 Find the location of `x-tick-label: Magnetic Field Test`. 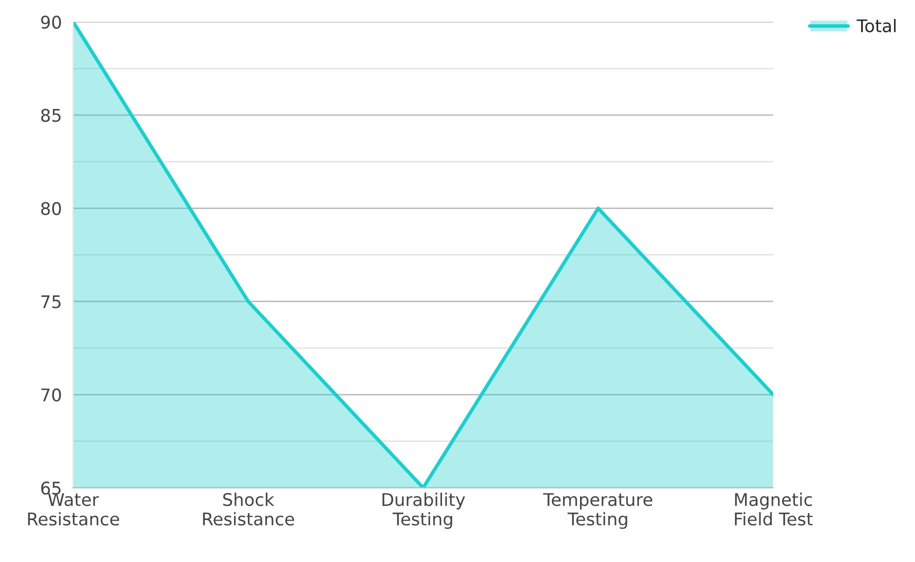

x-tick-label: Magnetic Field Test is located at coordinates (773, 509).